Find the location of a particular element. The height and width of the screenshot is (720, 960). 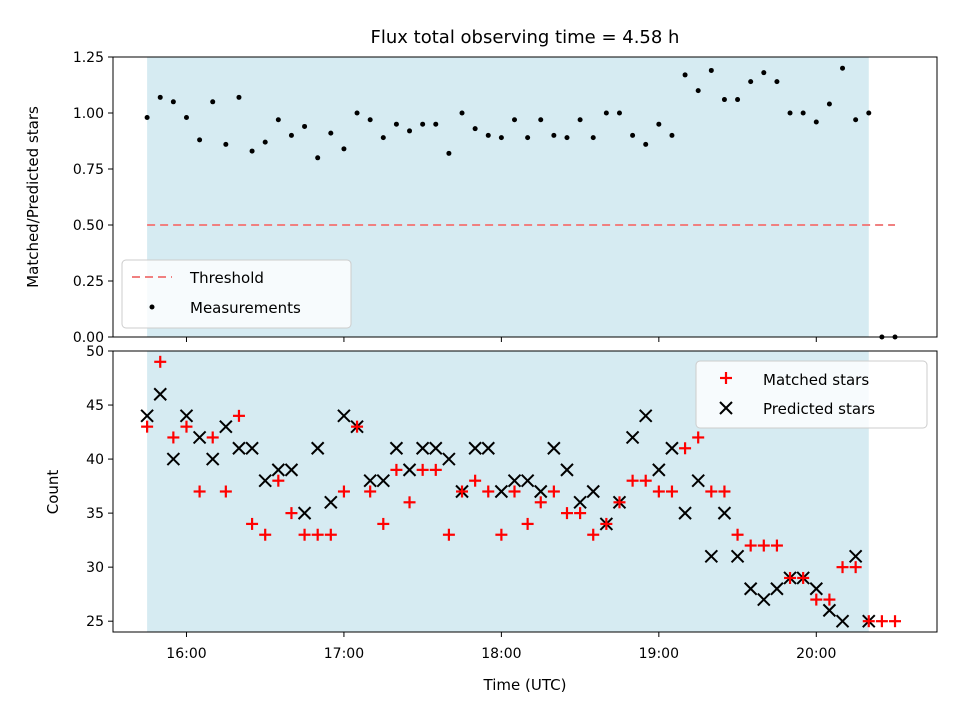

legend-threshold-label: Threshold is located at coordinates (226, 278).